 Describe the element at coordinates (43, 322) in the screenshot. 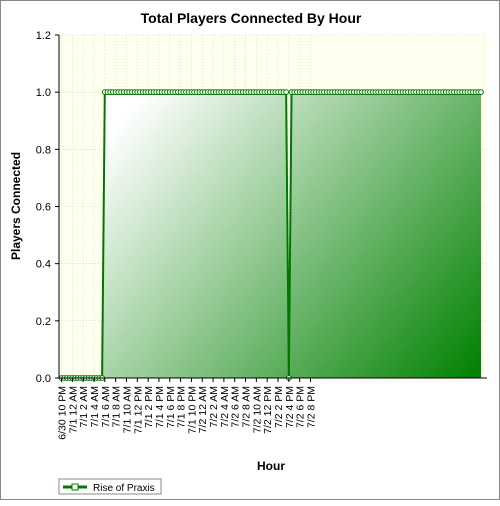

I see `y-tick-label: 0.2` at that location.